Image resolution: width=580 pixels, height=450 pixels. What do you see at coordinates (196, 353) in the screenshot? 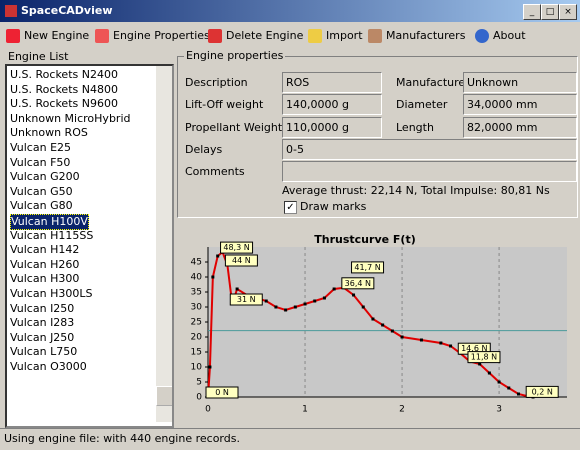
I see `y-tick-label: 15` at bounding box center [196, 353].